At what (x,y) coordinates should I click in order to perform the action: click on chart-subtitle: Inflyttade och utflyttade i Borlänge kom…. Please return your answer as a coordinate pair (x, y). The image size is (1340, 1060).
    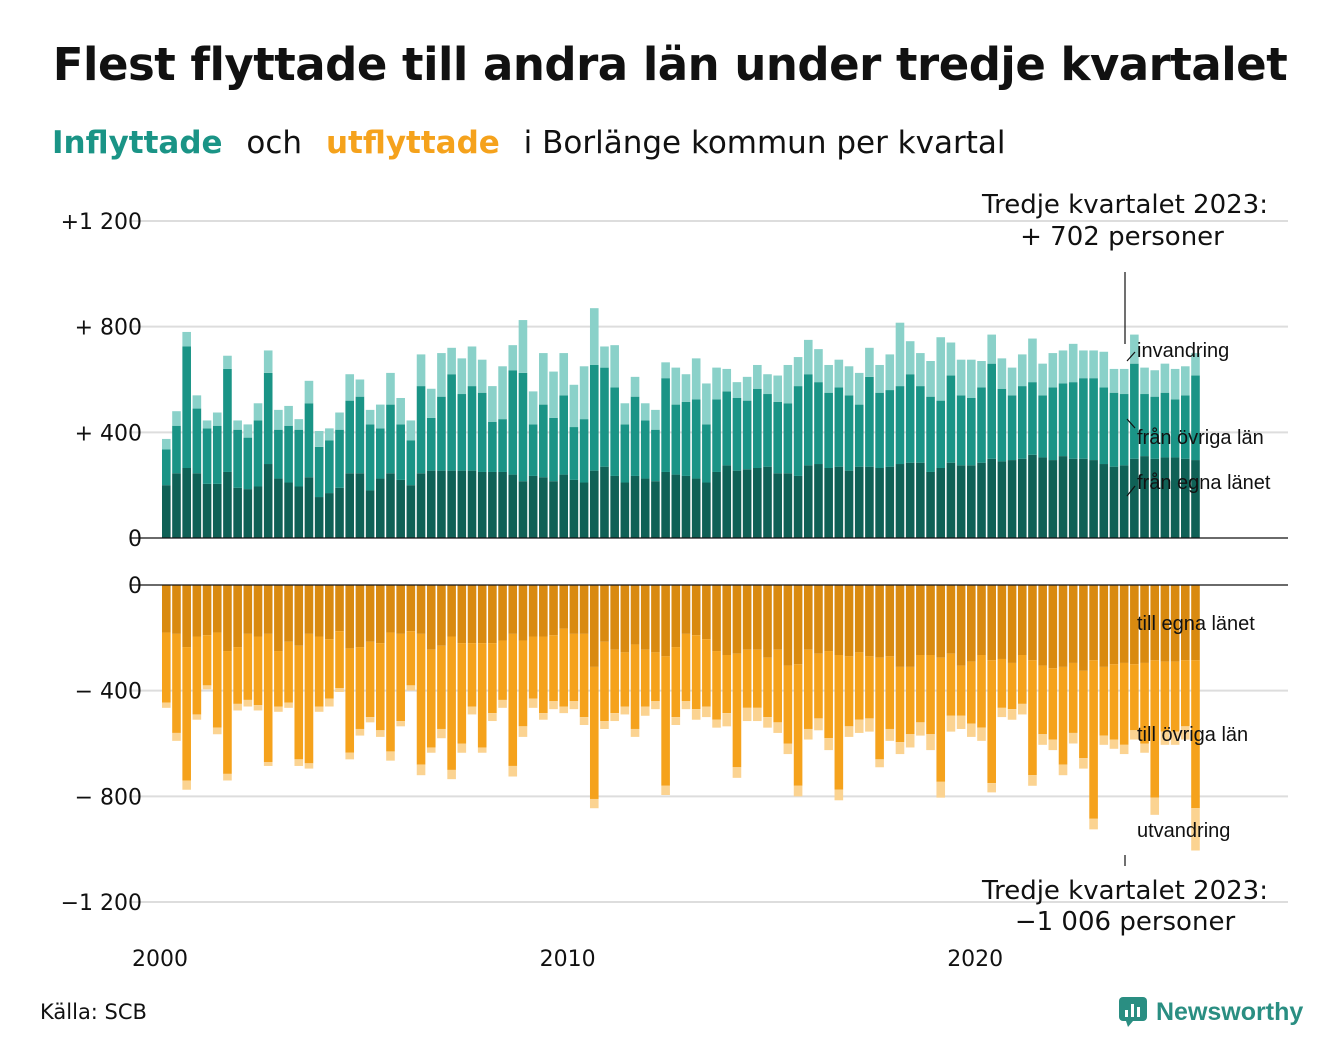
    Looking at the image, I should click on (536, 143).